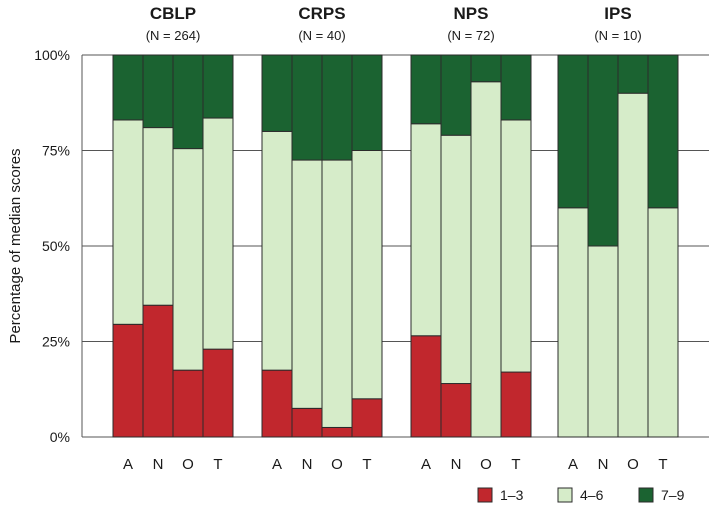  Describe the element at coordinates (56, 246) in the screenshot. I see `y-tick-label: 50%` at that location.